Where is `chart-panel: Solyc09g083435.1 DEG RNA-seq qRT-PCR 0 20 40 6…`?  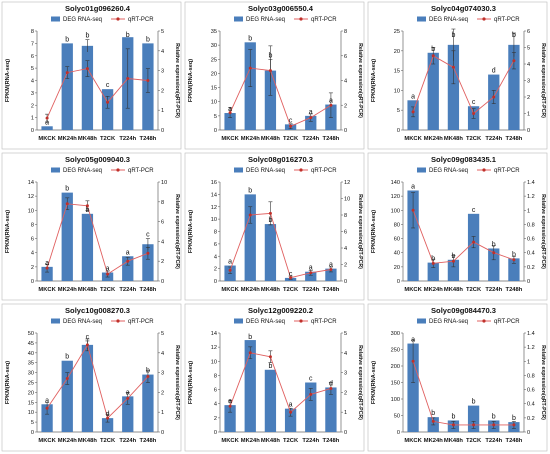
chart-panel: Solyc09g083435.1 DEG RNA-seq qRT-PCR 0 20 40 6… is located at coordinates (457, 226).